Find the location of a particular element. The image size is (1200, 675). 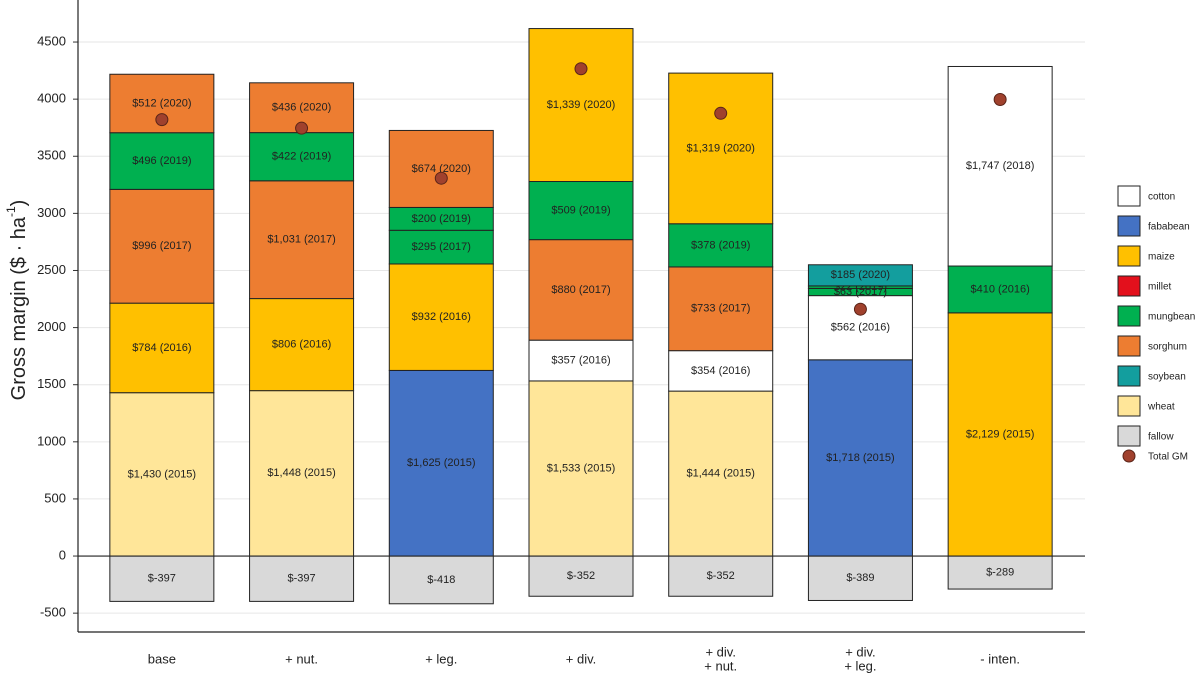

segment-label: $-418 is located at coordinates (441, 580).